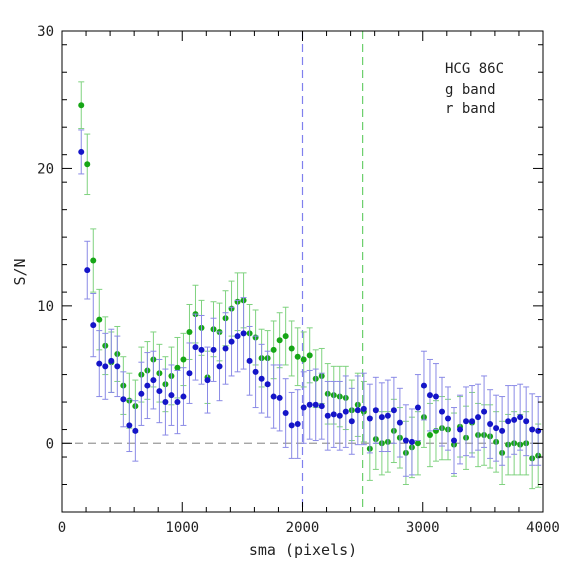 This screenshot has height=574, width=574. What do you see at coordinates (45, 169) in the screenshot?
I see `y-tick-label: 20` at bounding box center [45, 169].